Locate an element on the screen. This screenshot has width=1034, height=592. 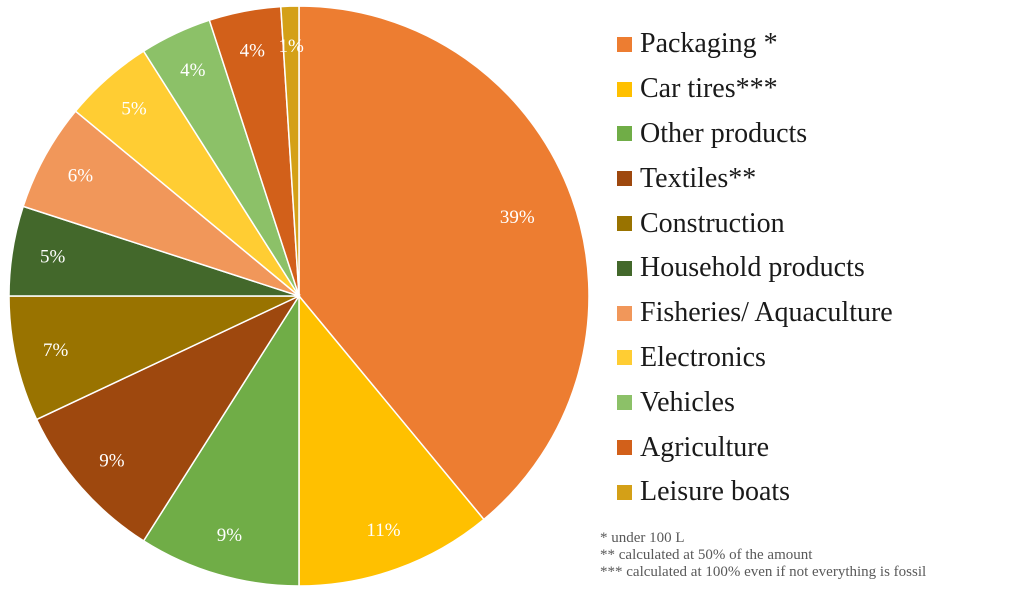
slice-value-label-0: 39% is located at coordinates (517, 217).